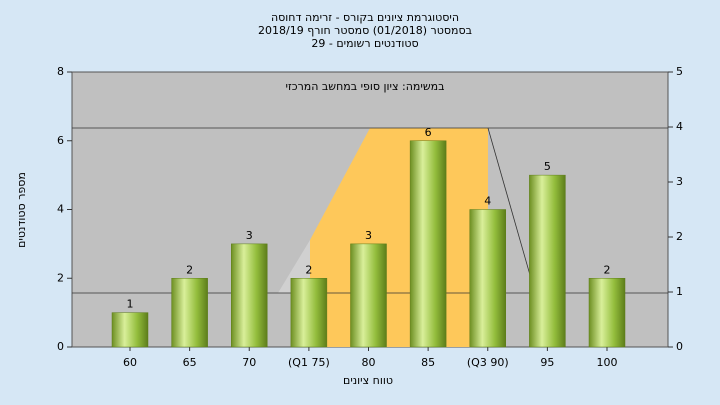 The height and width of the screenshot is (405, 720). Describe the element at coordinates (679, 236) in the screenshot. I see `y2-tick-label: 2` at that location.